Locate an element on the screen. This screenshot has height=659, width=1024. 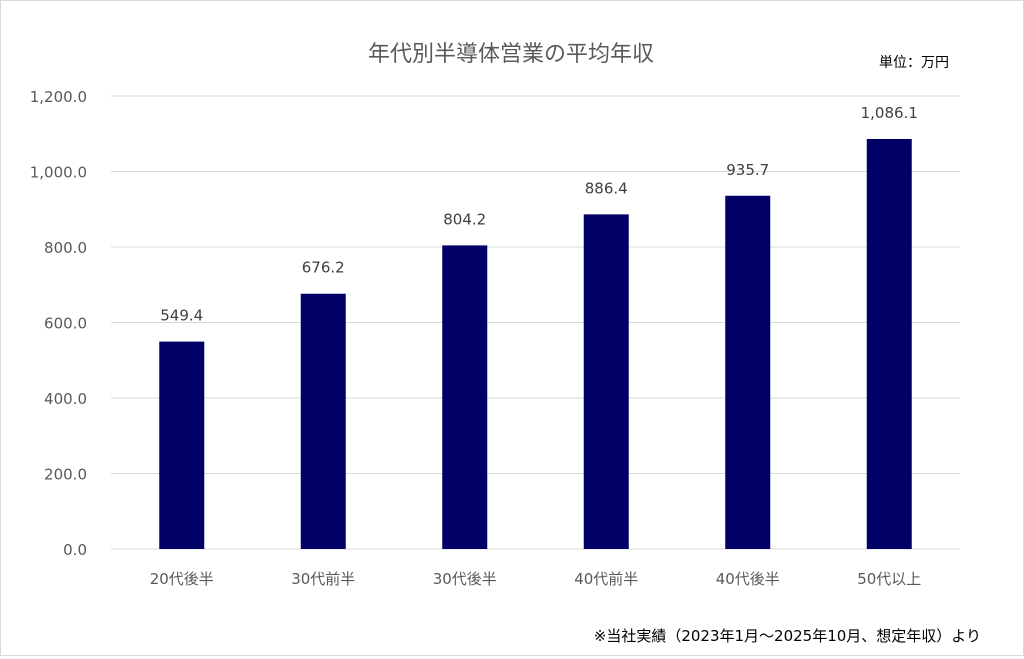
x-tick-label: 30代後半 is located at coordinates (465, 579).